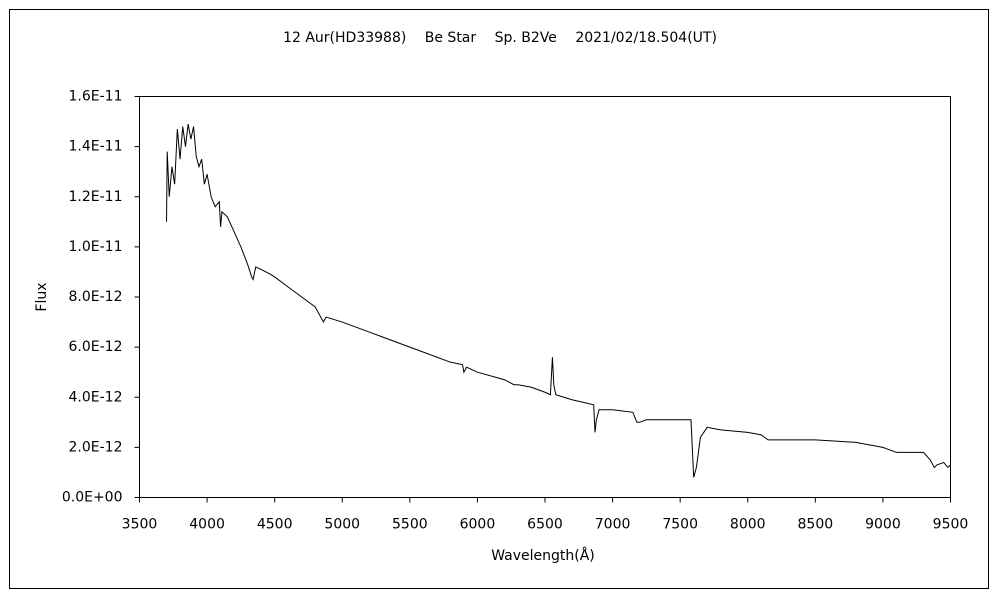 The height and width of the screenshot is (600, 1000). I want to click on x-tick-label: 4000, so click(207, 525).